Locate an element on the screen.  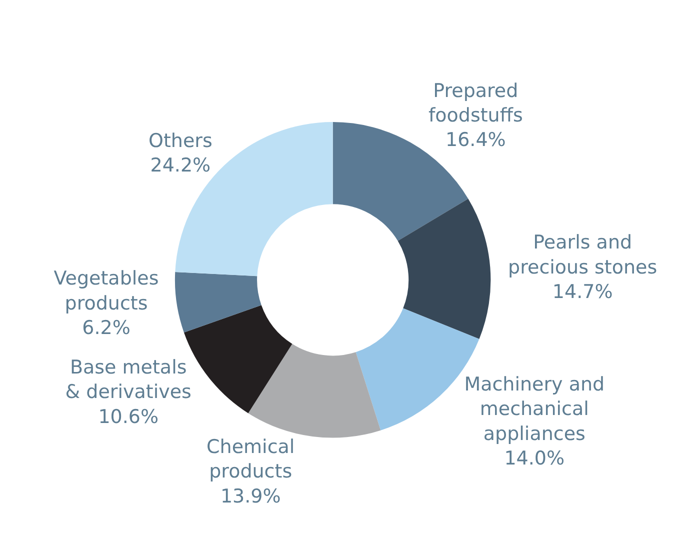
data-label: 14.7% is located at coordinates (582, 292).